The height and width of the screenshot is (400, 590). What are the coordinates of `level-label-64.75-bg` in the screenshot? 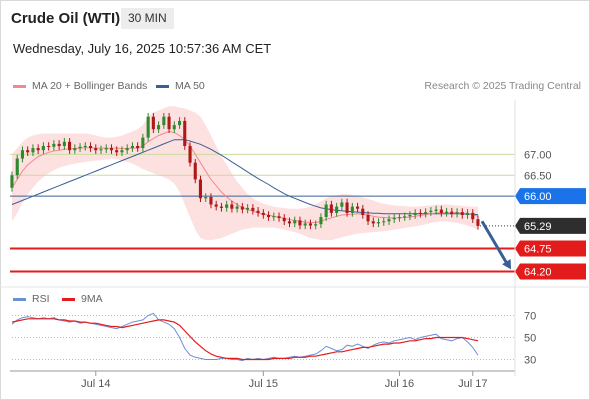 It's located at (550, 248).